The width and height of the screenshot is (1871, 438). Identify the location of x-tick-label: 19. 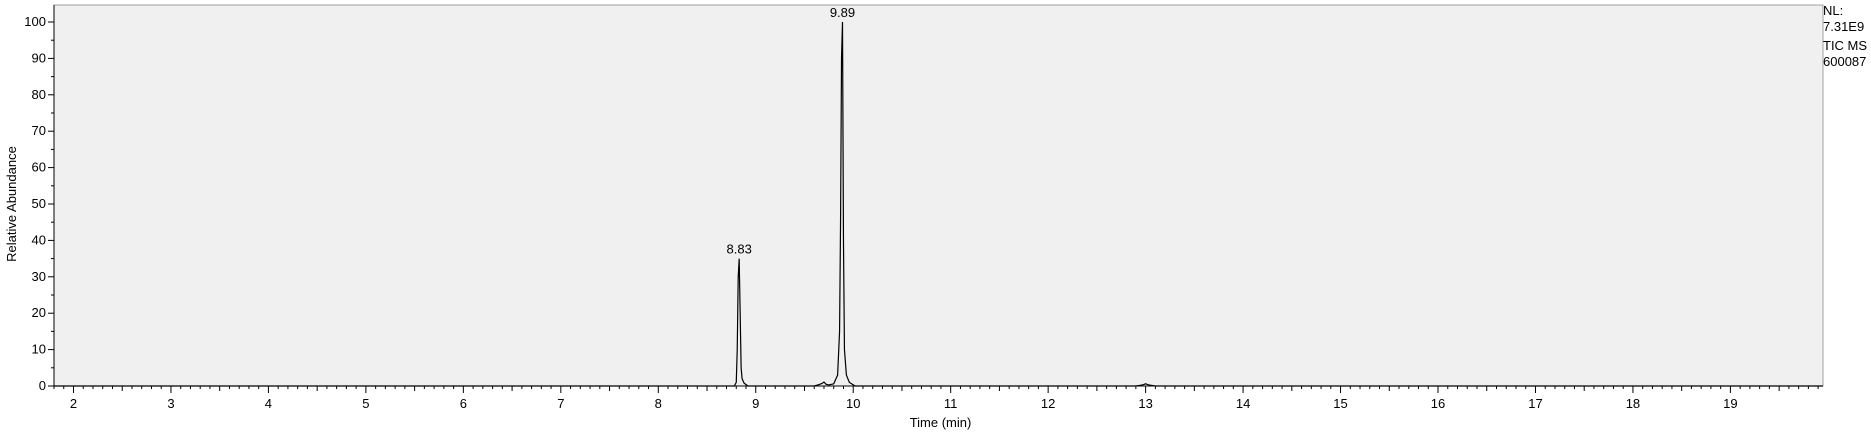
(1730, 403).